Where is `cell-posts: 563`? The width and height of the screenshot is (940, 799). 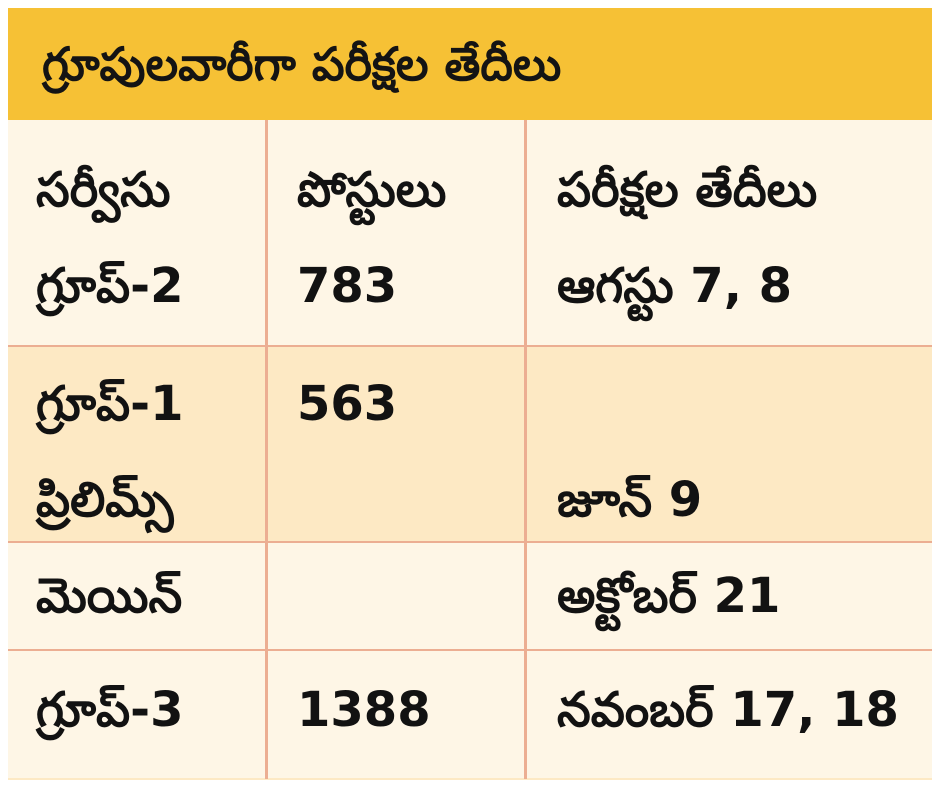
cell-posts: 563 is located at coordinates (347, 404).